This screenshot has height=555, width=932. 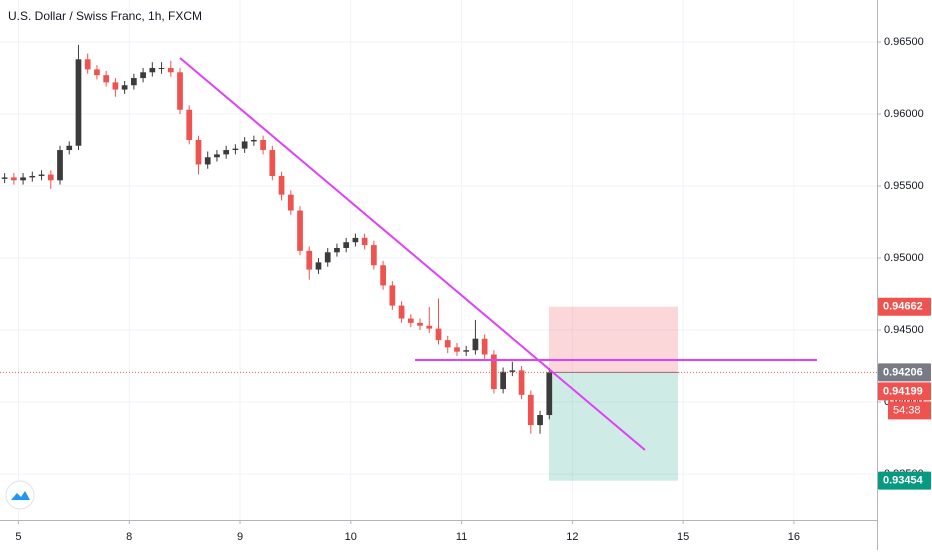 What do you see at coordinates (18, 537) in the screenshot?
I see `x-tick-label: 5` at bounding box center [18, 537].